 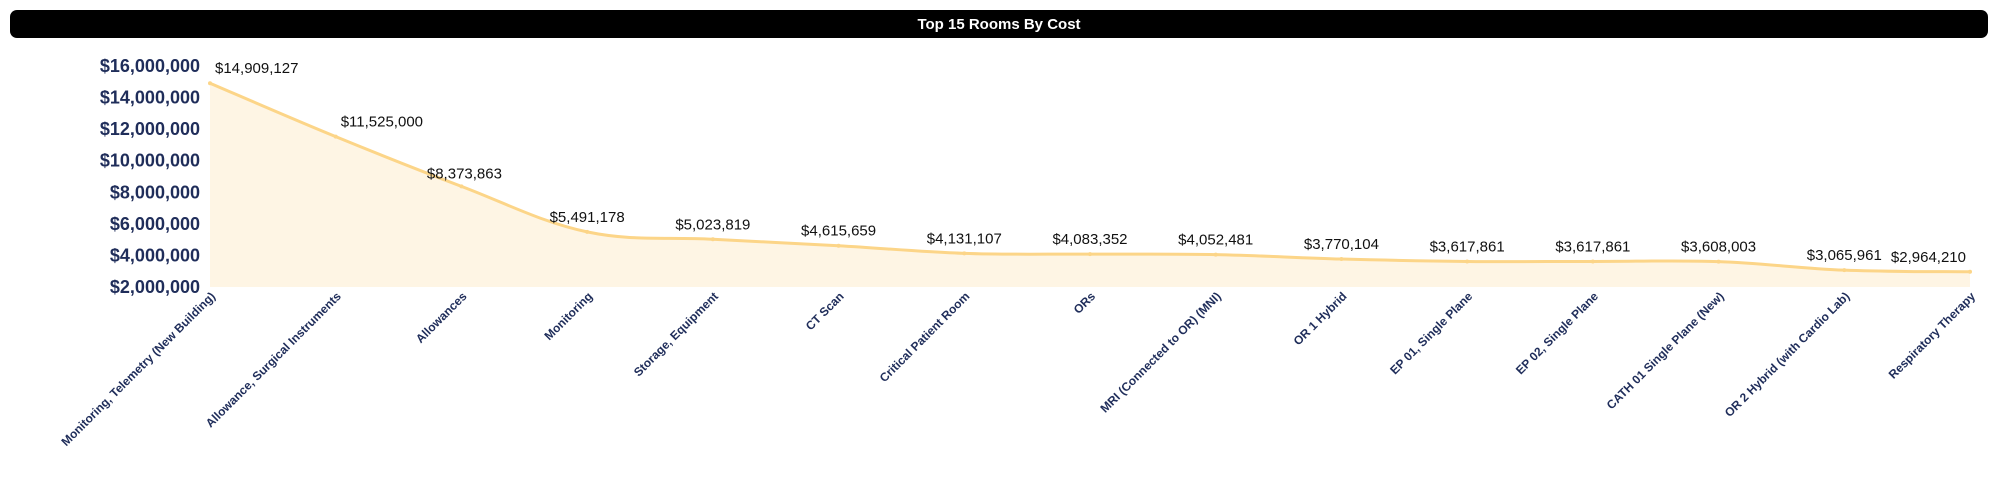 What do you see at coordinates (150, 129) in the screenshot?
I see `y-tick-label: $12,000,000` at bounding box center [150, 129].